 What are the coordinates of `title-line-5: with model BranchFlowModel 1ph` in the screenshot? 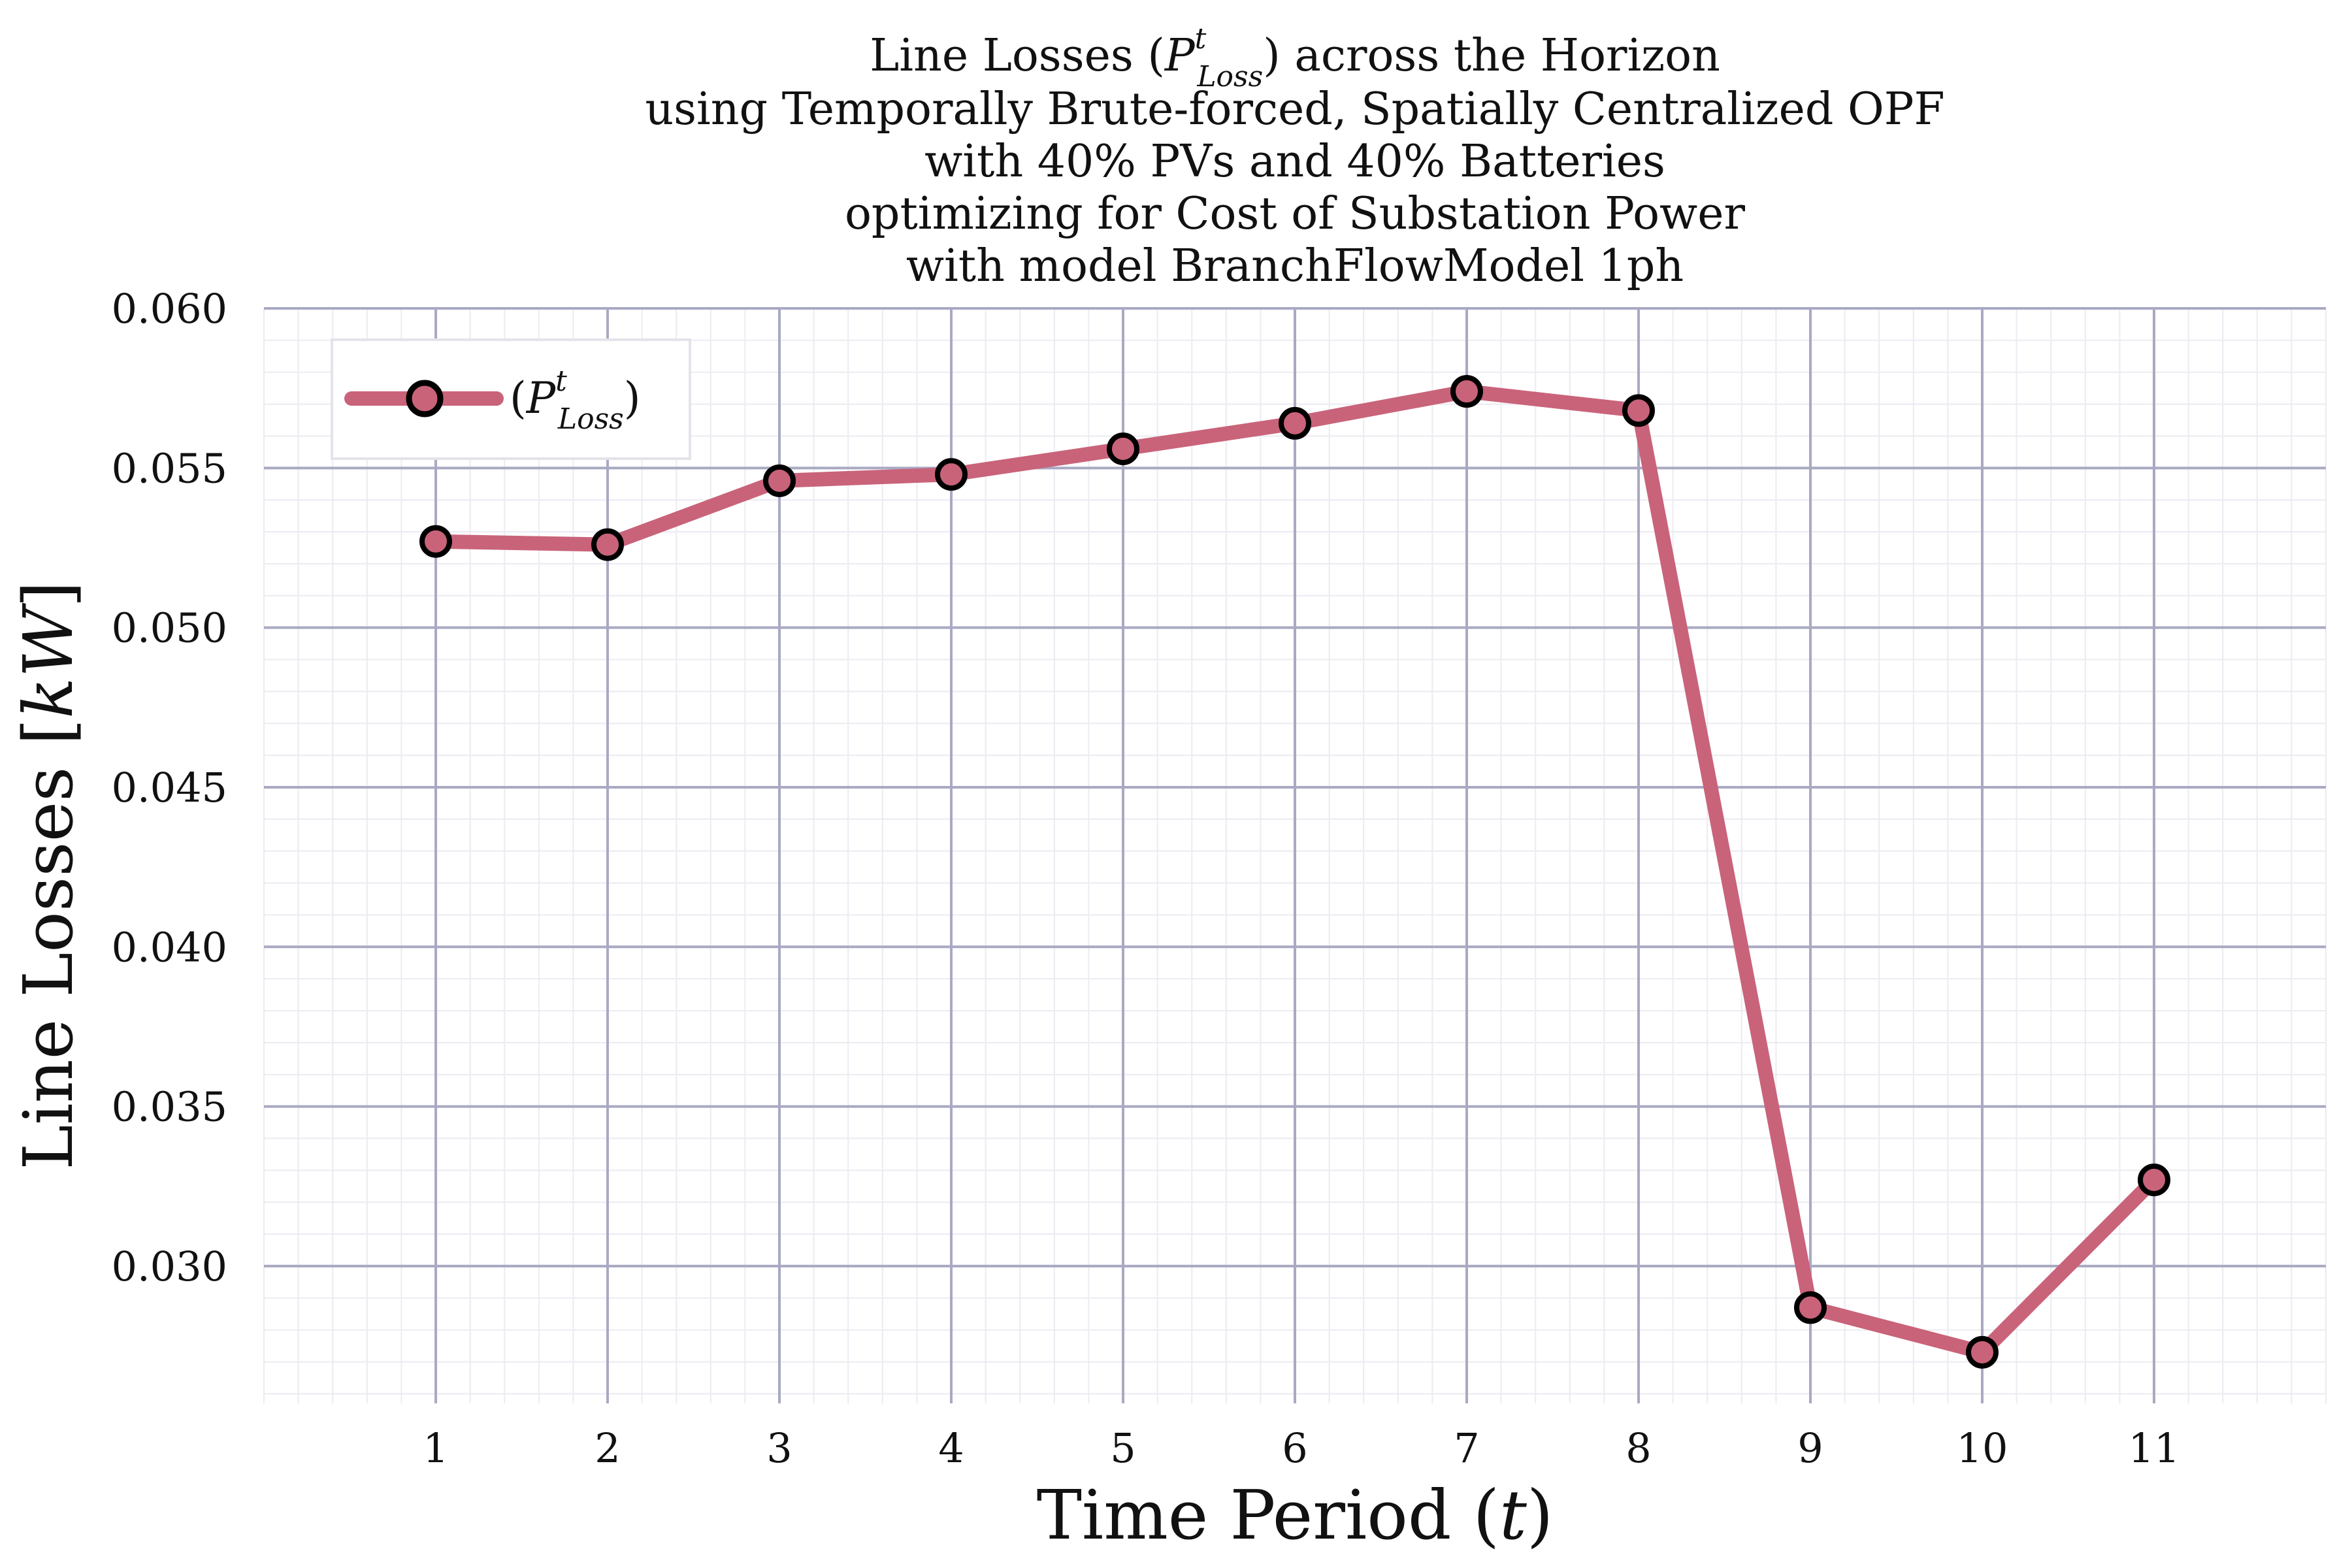 It's located at (1295, 266).